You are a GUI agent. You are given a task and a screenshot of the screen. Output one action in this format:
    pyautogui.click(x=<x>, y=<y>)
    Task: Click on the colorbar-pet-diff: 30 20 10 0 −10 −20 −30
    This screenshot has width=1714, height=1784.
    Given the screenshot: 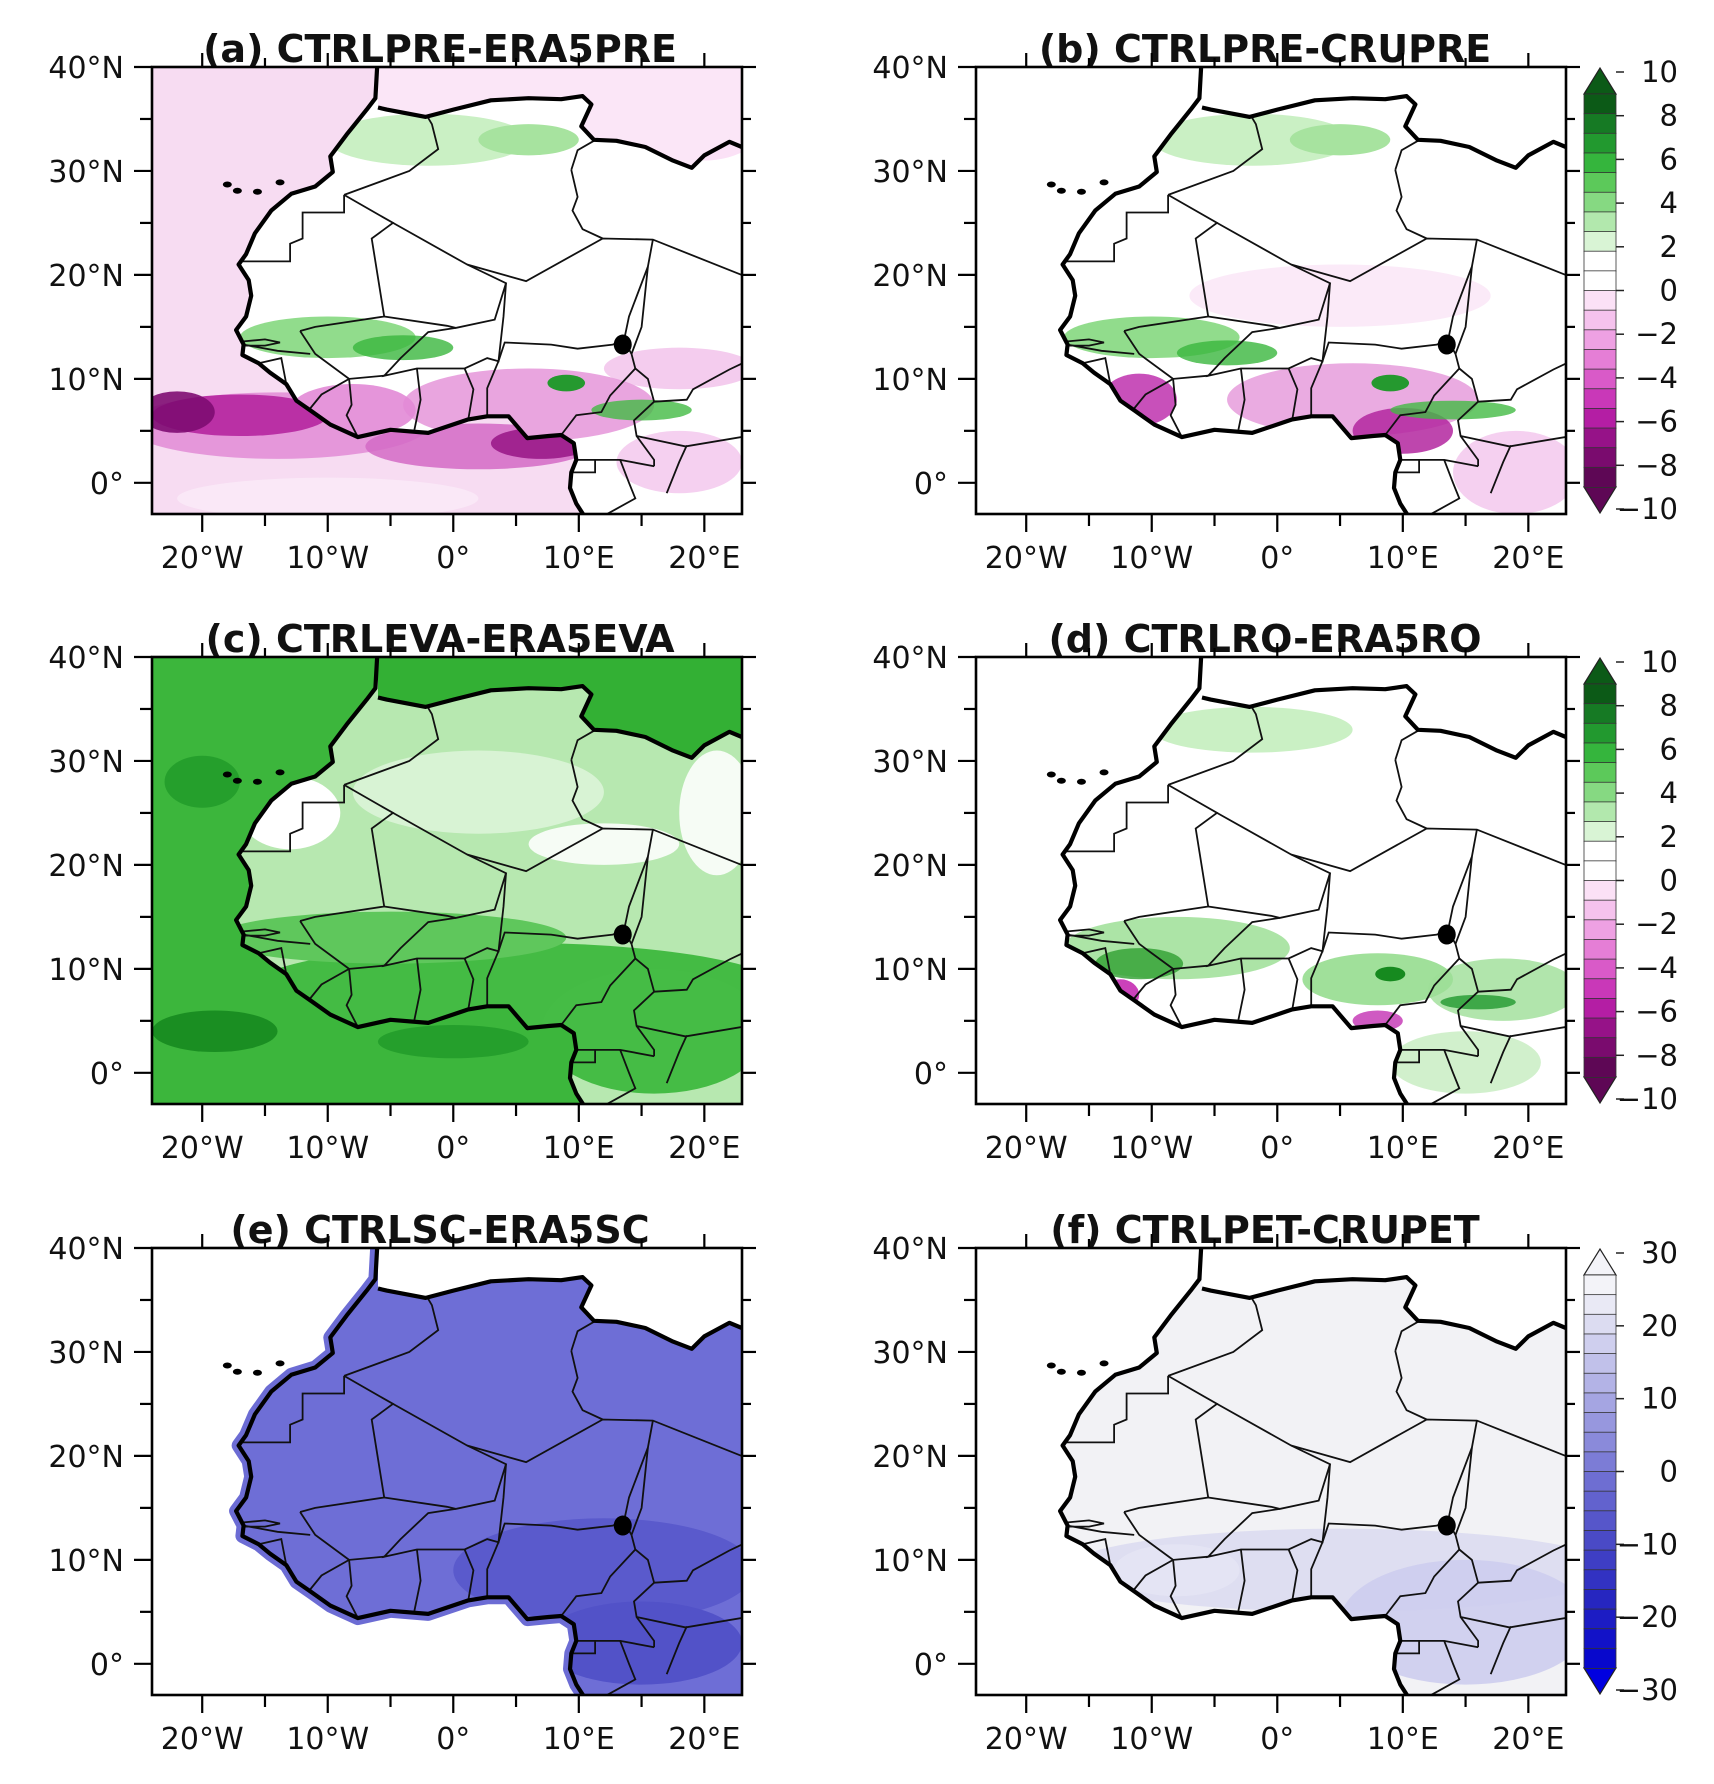 What is the action you would take?
    pyautogui.click(x=1630, y=1471)
    